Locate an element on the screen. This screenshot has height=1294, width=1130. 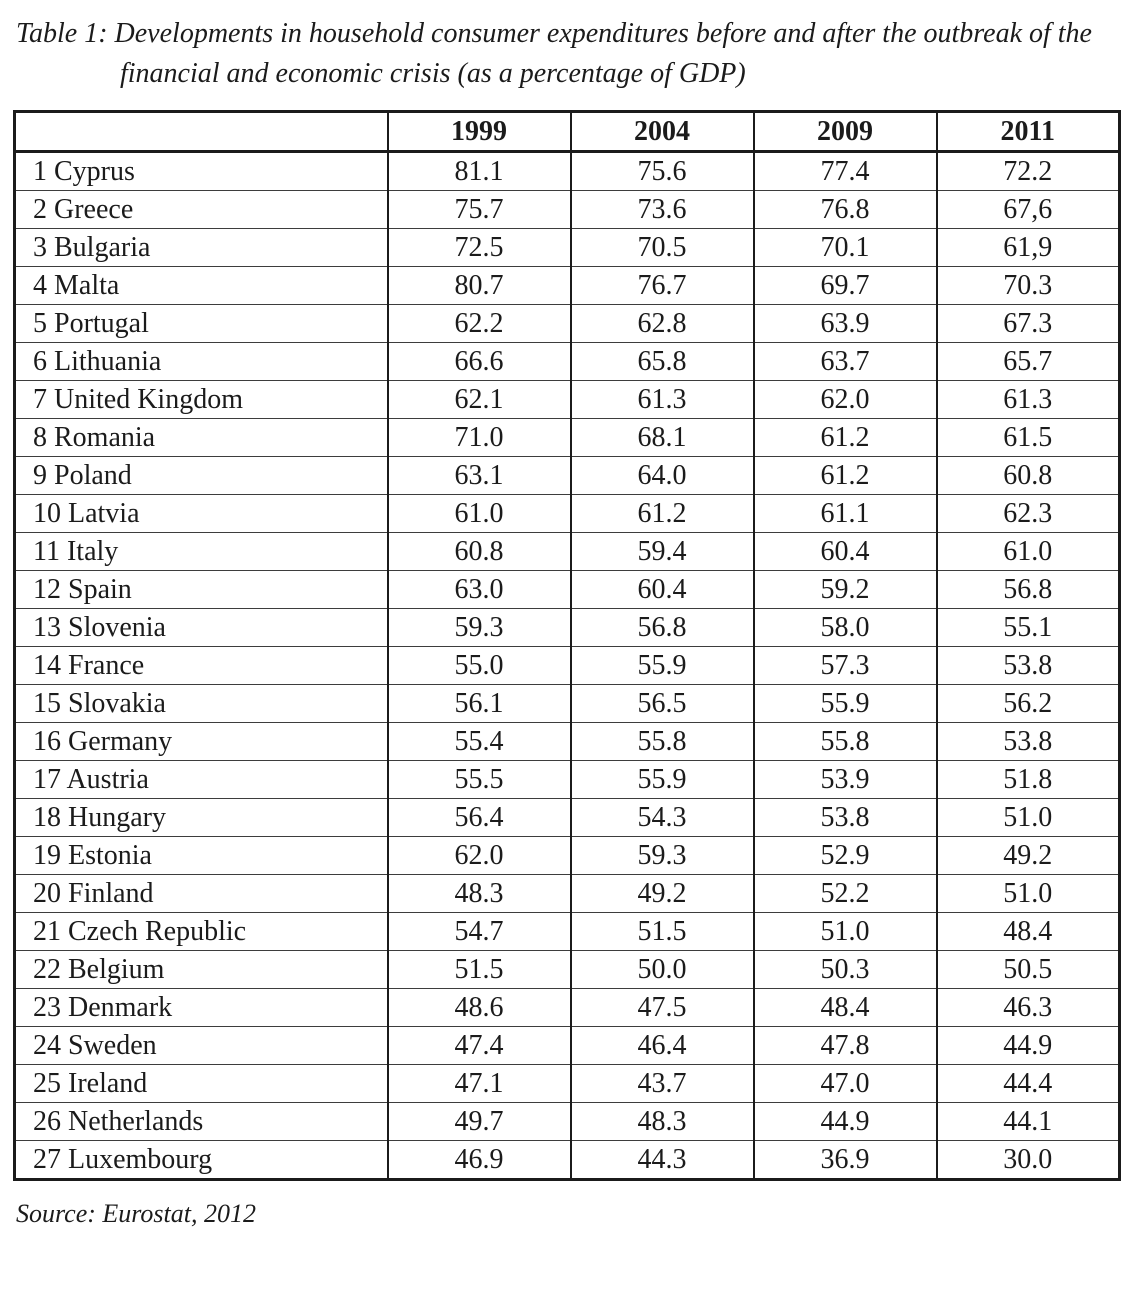
table-row: 3 Bulgaria 72.5 70.5 70.1 61,9 is located at coordinates (567, 247).